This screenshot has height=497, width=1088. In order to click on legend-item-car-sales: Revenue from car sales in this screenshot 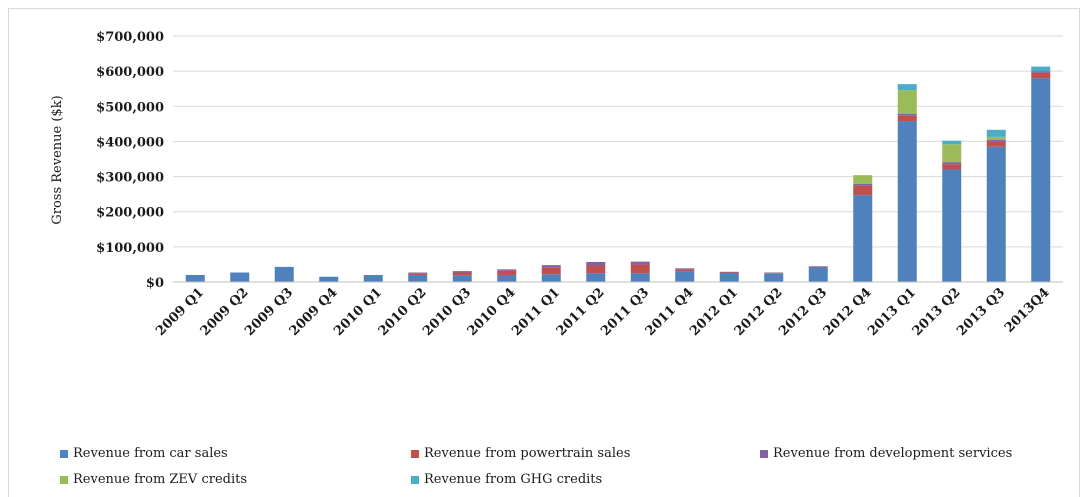, I will do `click(144, 453)`.